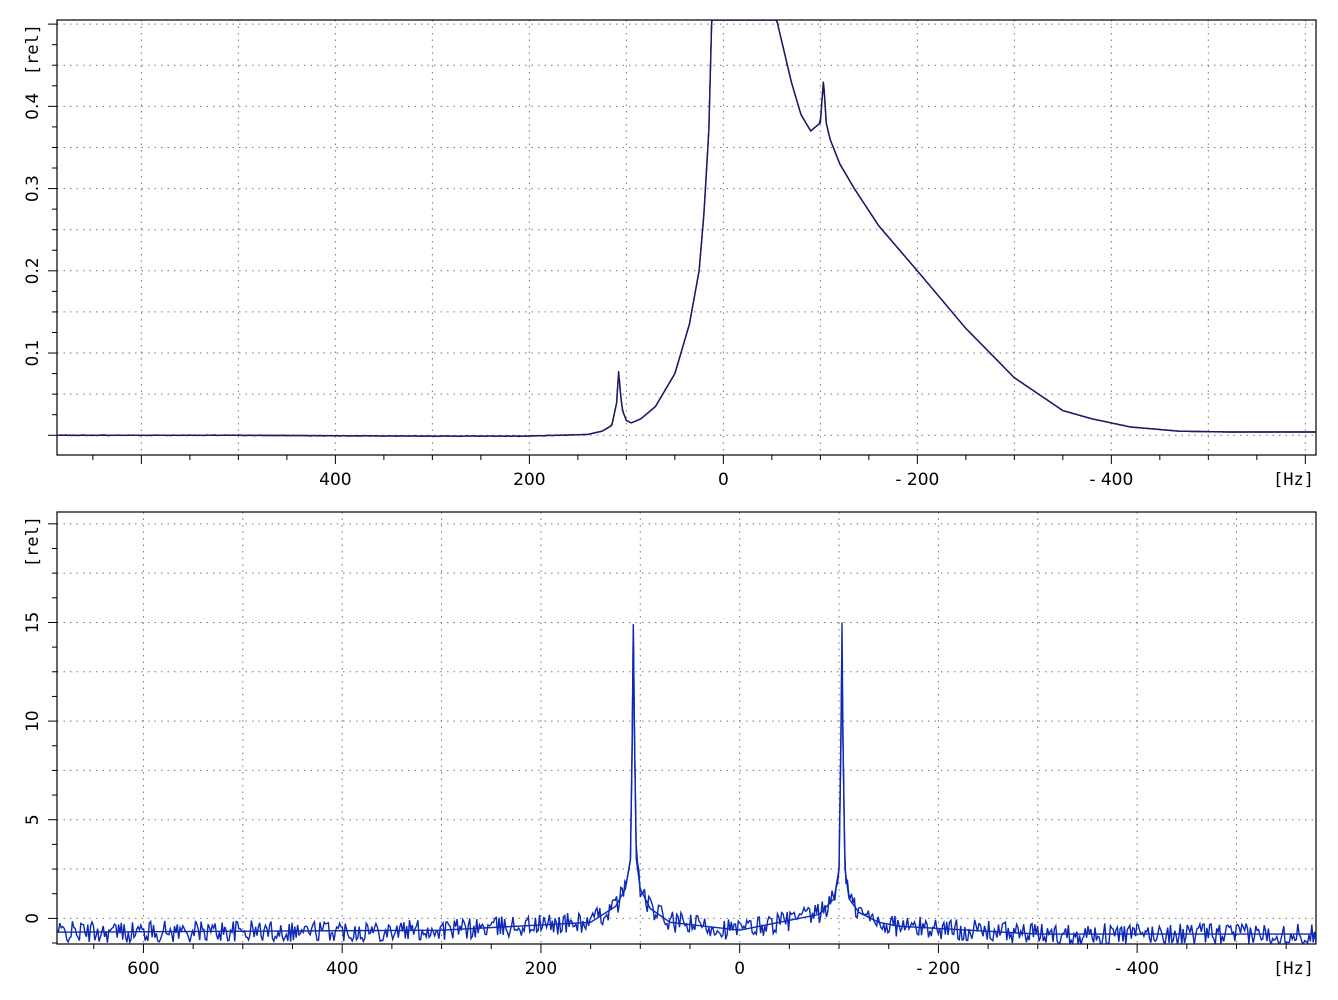 The width and height of the screenshot is (1338, 1000). I want to click on y-tick-label: 0.1, so click(33, 353).